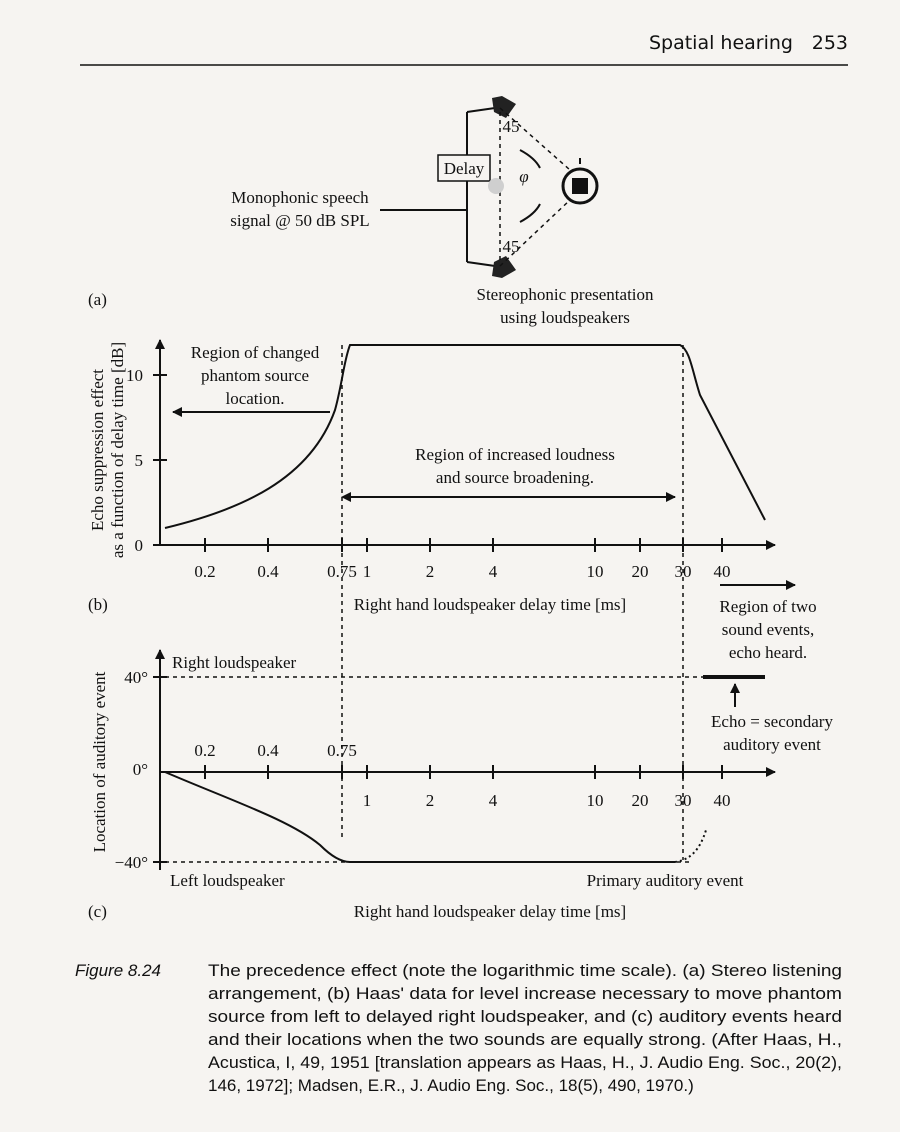  Describe the element at coordinates (530, 159) in the screenshot. I see `arc-top` at that location.